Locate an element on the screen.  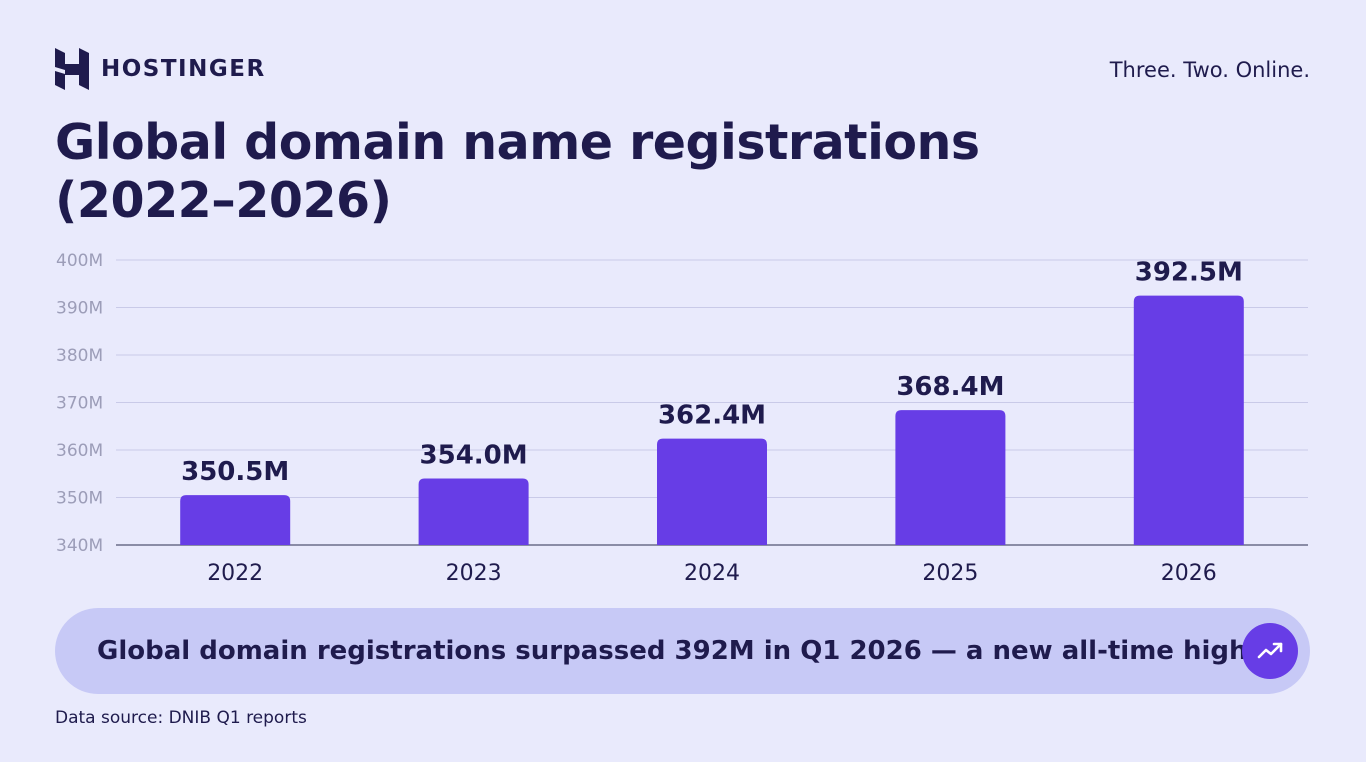
x-axis-ticks: 2022 2023 2024 2025 2026 is located at coordinates (712, 573).